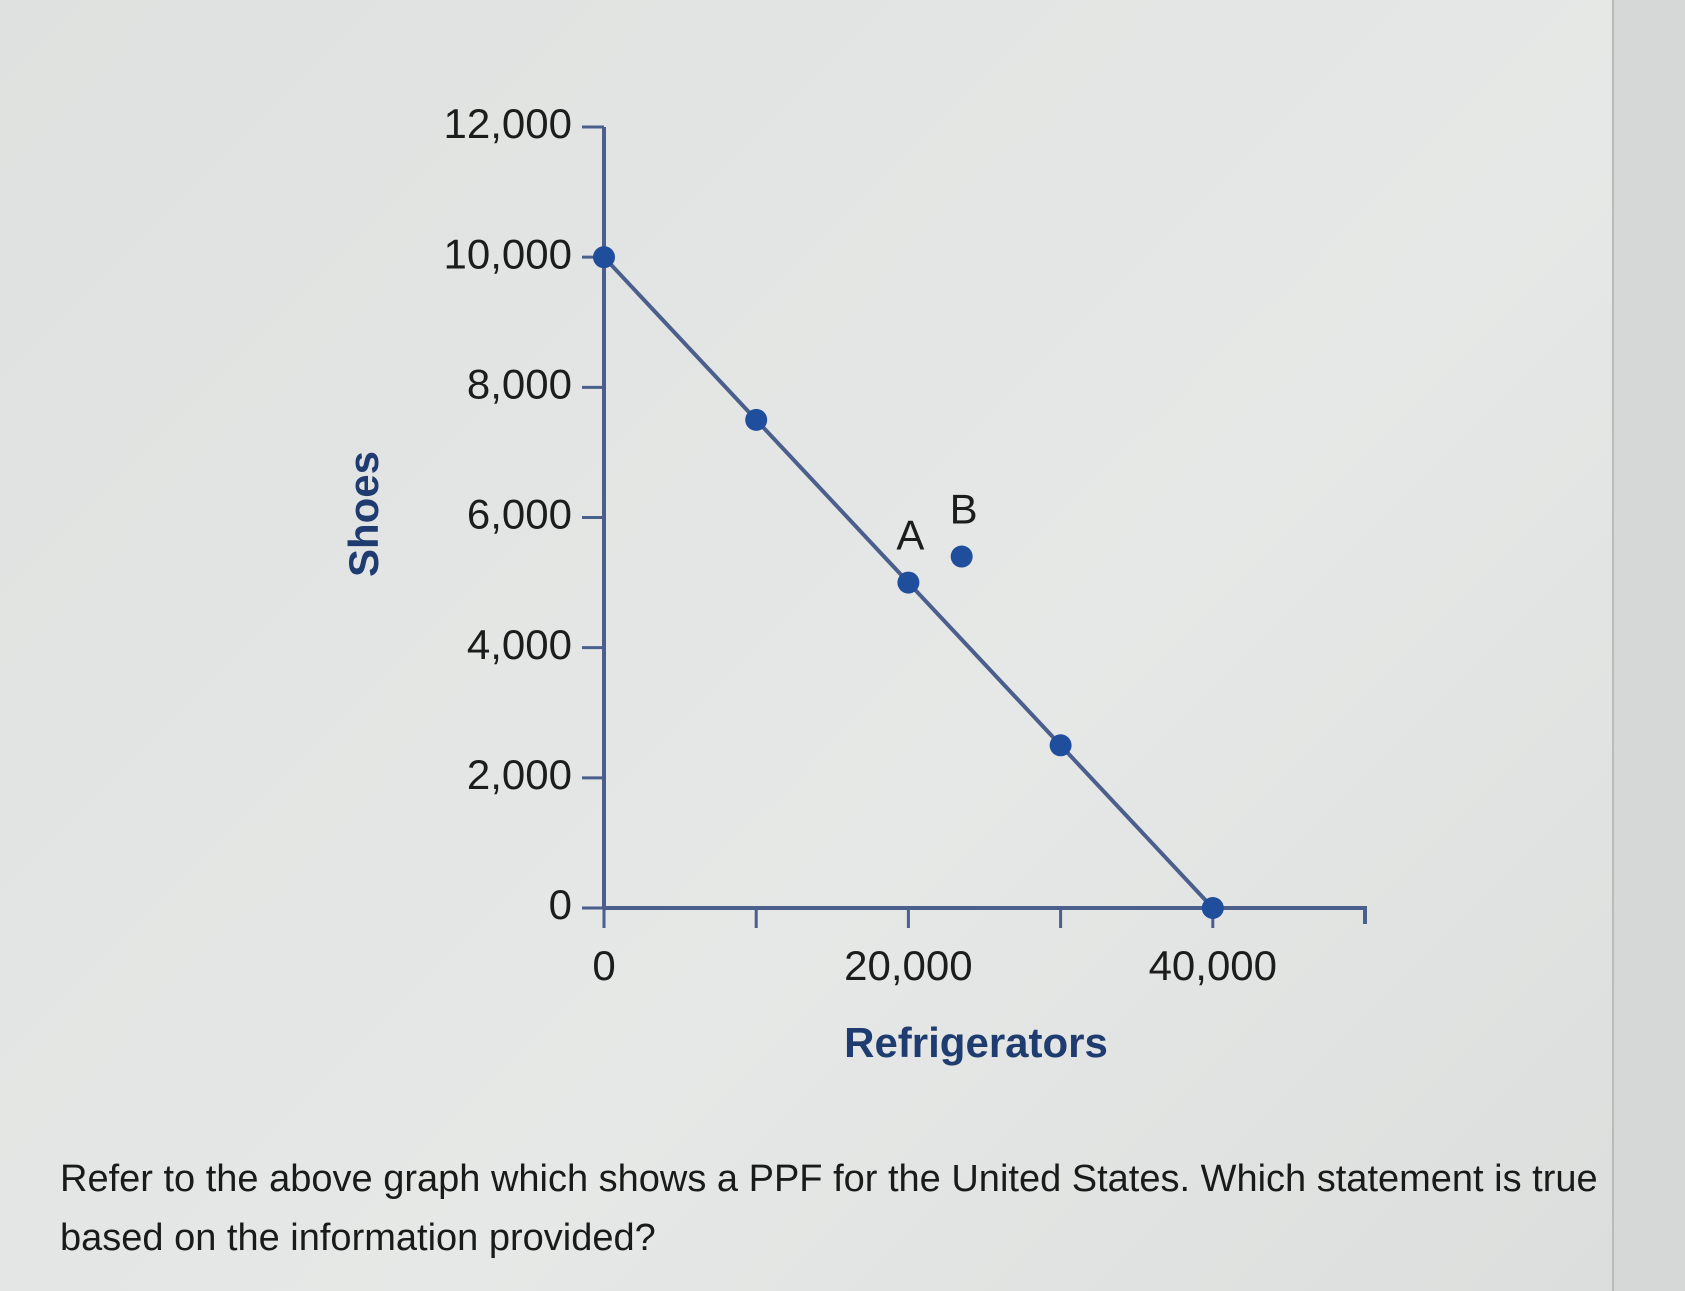  What do you see at coordinates (508, 253) in the screenshot?
I see `y-tick-label: 10,000` at bounding box center [508, 253].